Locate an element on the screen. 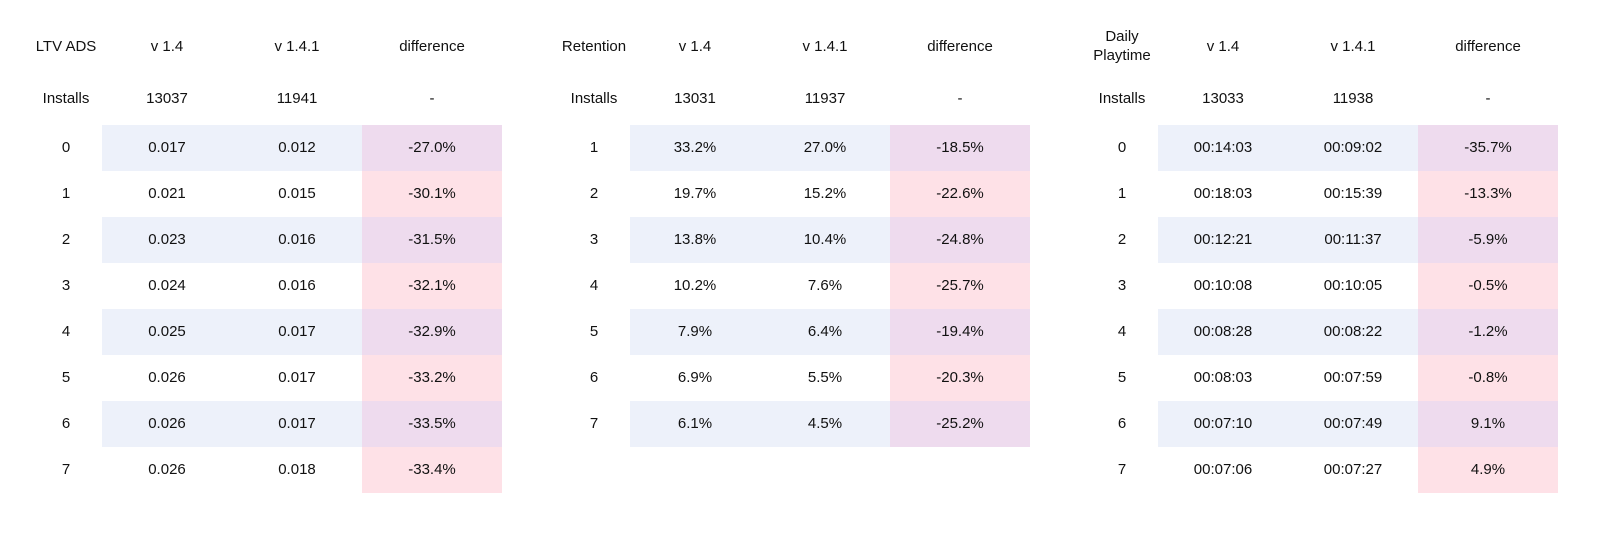 The height and width of the screenshot is (552, 1600). table-title: Retention is located at coordinates (594, 46).